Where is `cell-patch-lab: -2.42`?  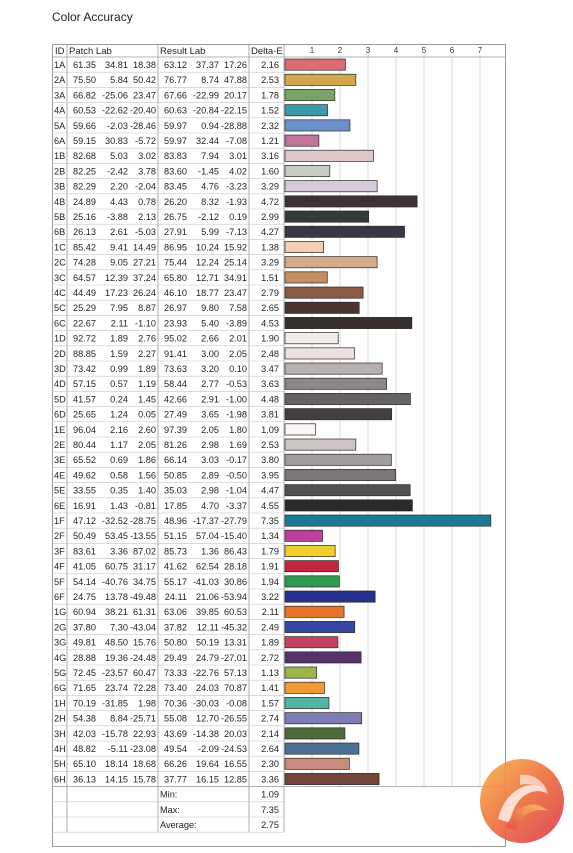 cell-patch-lab: -2.42 is located at coordinates (117, 171).